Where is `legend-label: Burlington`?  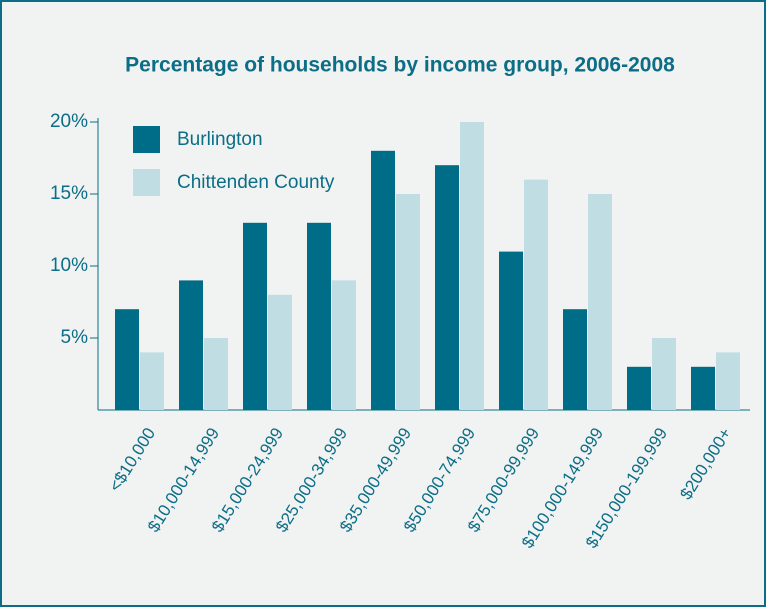 legend-label: Burlington is located at coordinates (220, 139).